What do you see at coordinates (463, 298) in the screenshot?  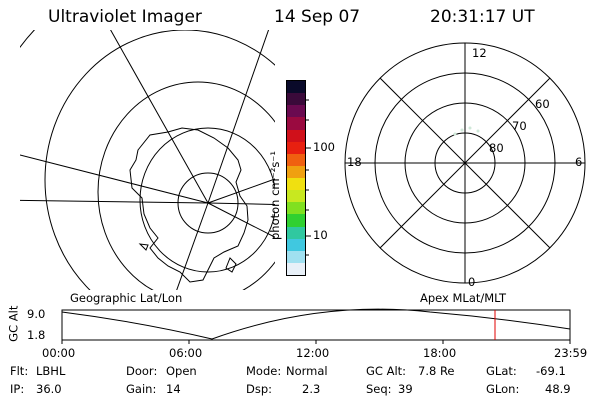 I see `polar-map-label: Apex MLat/MLT` at bounding box center [463, 298].